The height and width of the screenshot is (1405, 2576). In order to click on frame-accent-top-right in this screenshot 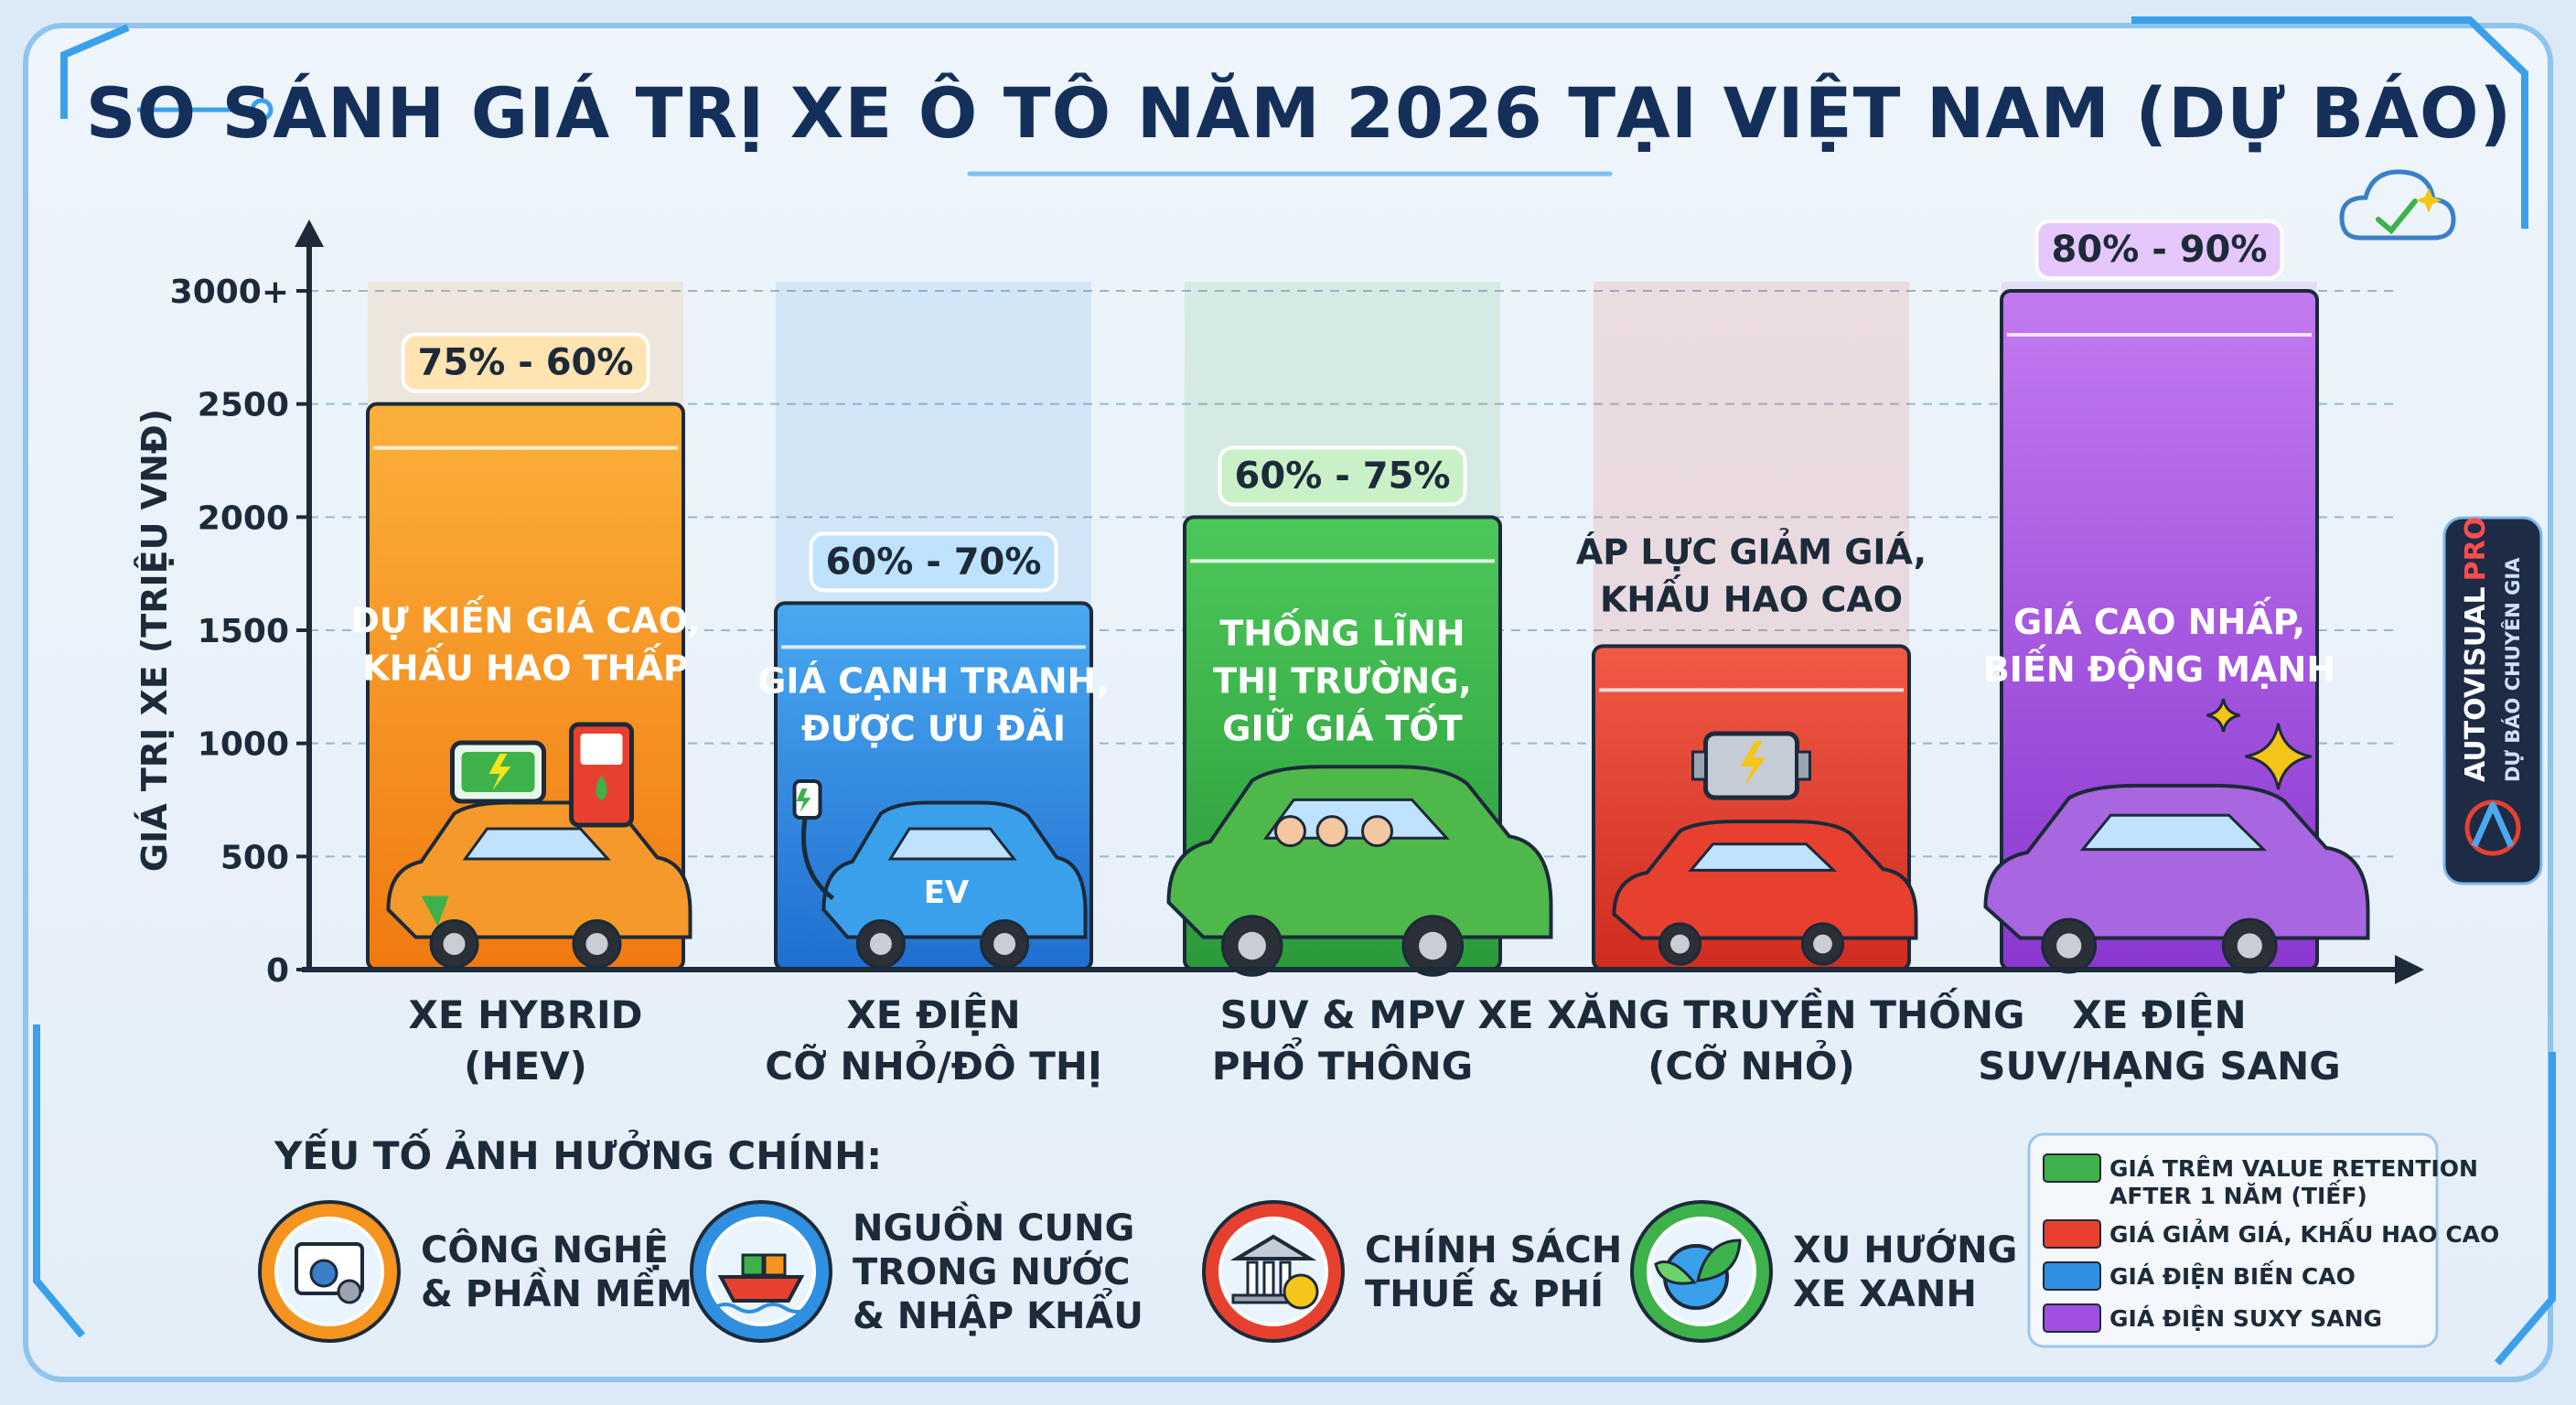, I will do `click(2329, 123)`.